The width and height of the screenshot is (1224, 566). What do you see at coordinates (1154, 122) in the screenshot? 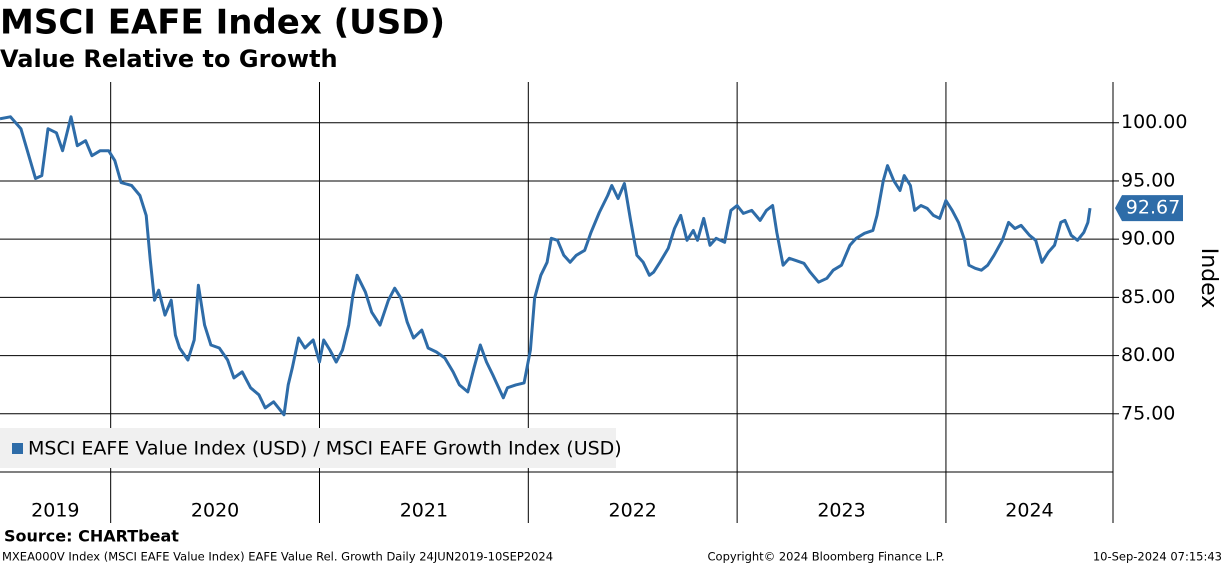
I see `y-tick-label: 100.00` at bounding box center [1154, 122].